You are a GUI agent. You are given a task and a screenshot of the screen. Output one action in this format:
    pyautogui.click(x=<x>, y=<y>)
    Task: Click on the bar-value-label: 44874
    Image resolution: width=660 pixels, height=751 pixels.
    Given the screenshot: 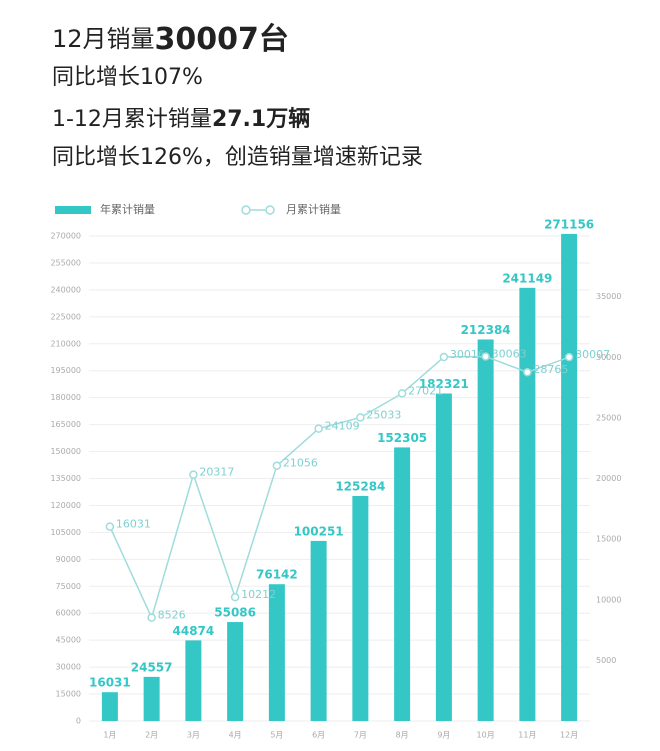 What is the action you would take?
    pyautogui.click(x=194, y=631)
    